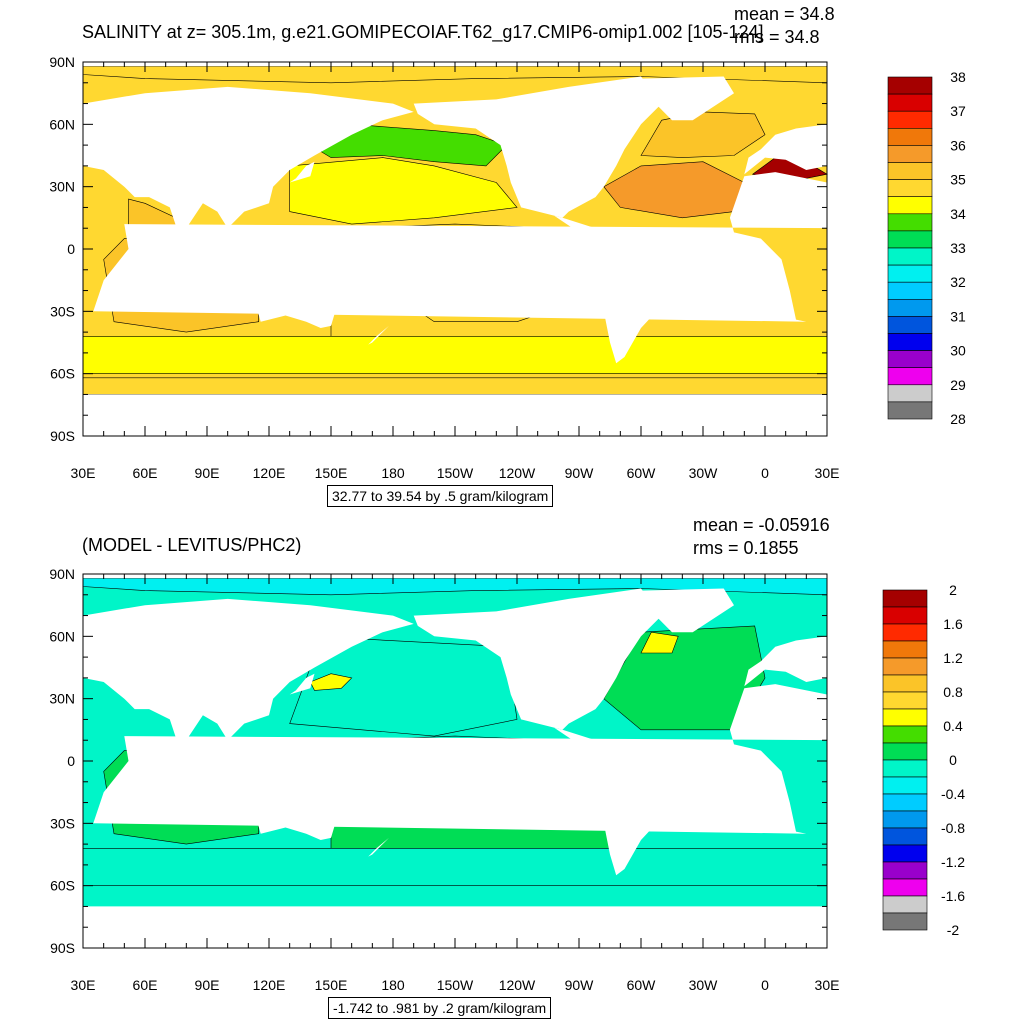 The height and width of the screenshot is (1024, 1024). What do you see at coordinates (687, 98) in the screenshot?
I see `land-greenland` at bounding box center [687, 98].